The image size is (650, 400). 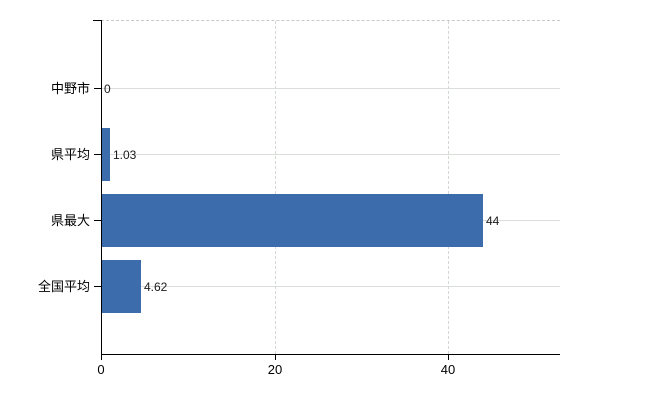 What do you see at coordinates (70, 88) in the screenshot?
I see `category-label-0: 中野市` at bounding box center [70, 88].